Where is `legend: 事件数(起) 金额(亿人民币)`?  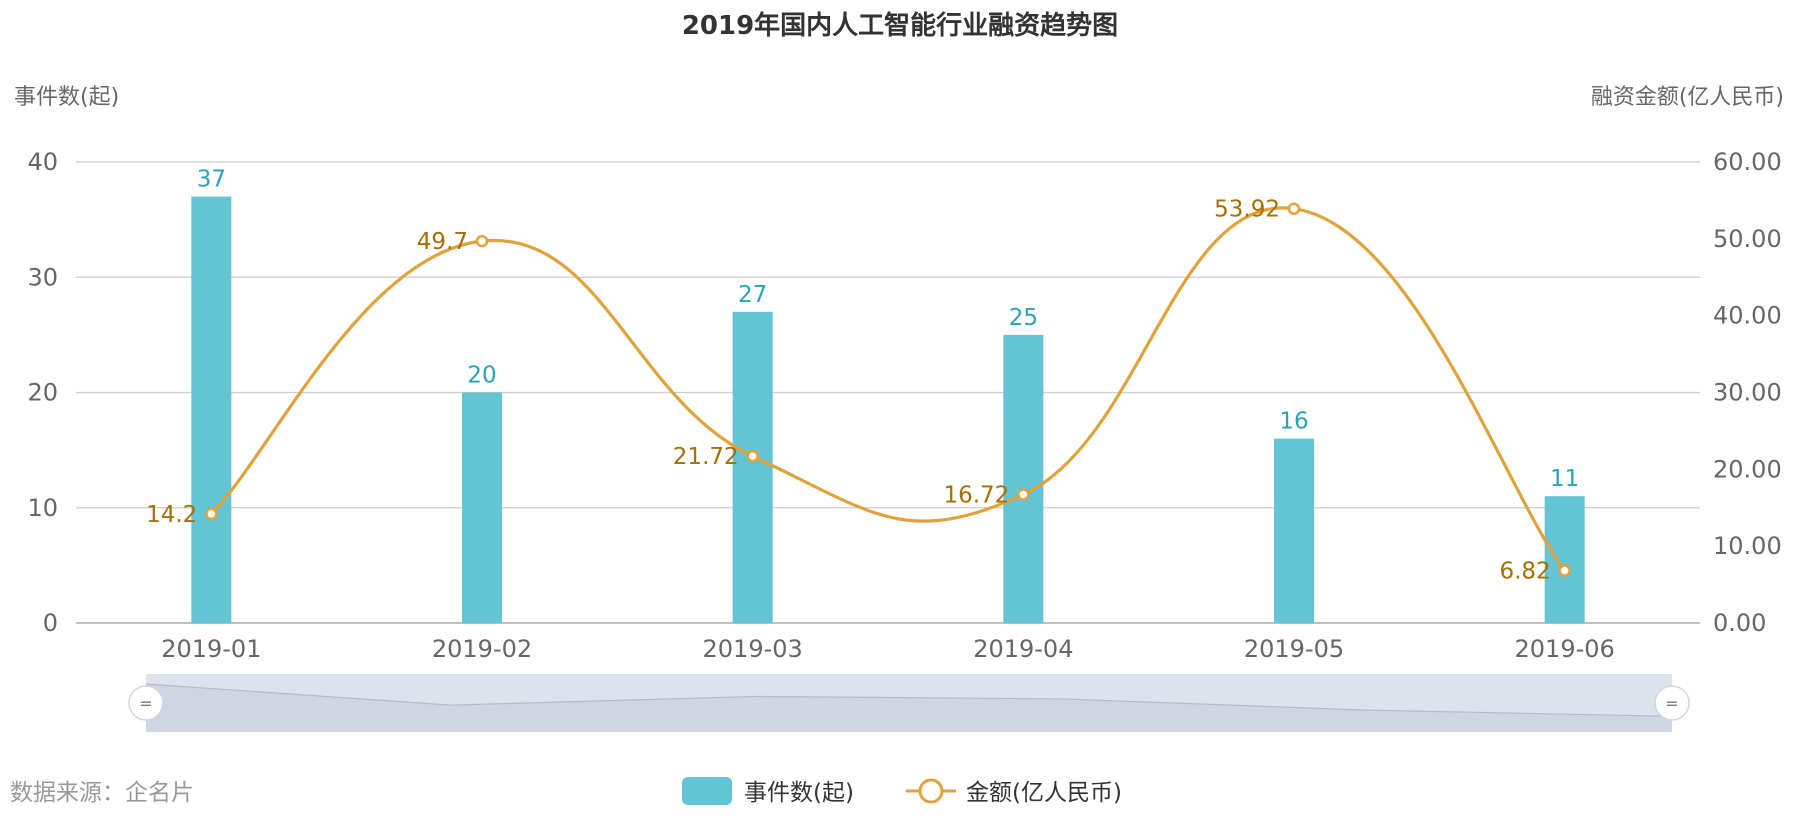 legend: 事件数(起) 金额(亿人民币) is located at coordinates (902, 791).